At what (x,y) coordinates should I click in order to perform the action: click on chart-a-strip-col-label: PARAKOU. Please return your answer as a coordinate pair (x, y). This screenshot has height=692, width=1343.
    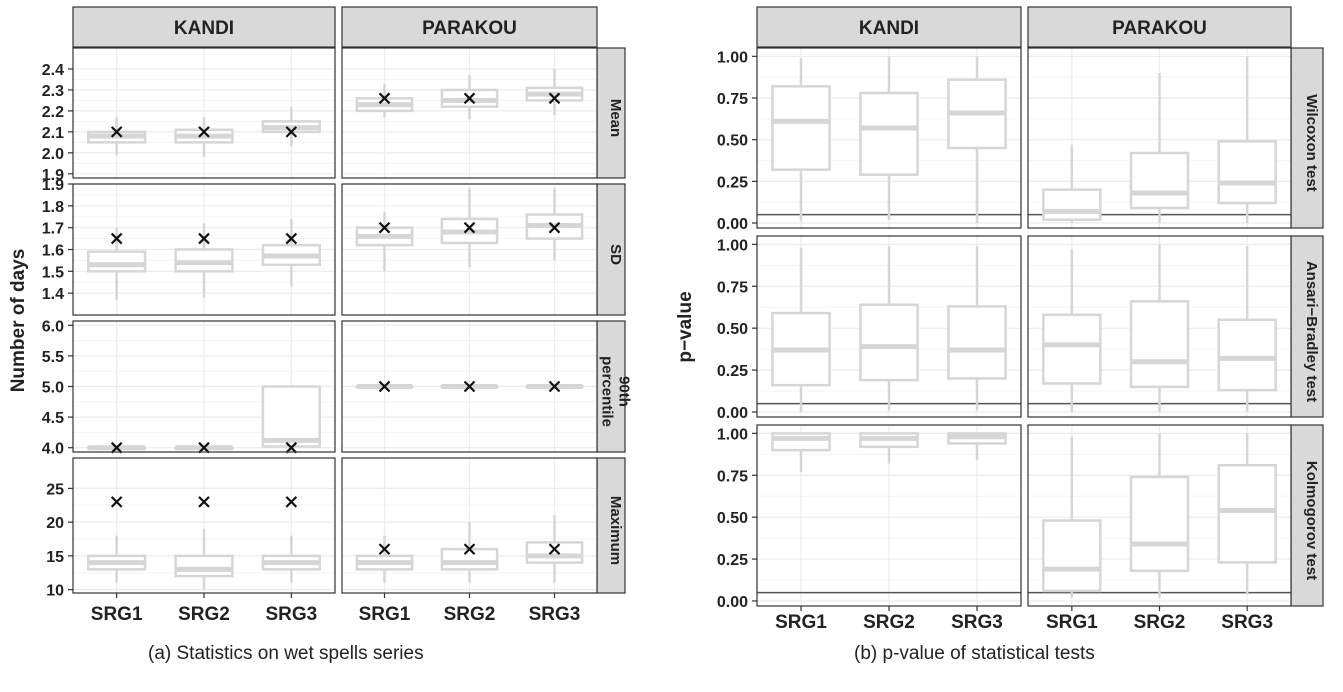
    Looking at the image, I should click on (469, 28).